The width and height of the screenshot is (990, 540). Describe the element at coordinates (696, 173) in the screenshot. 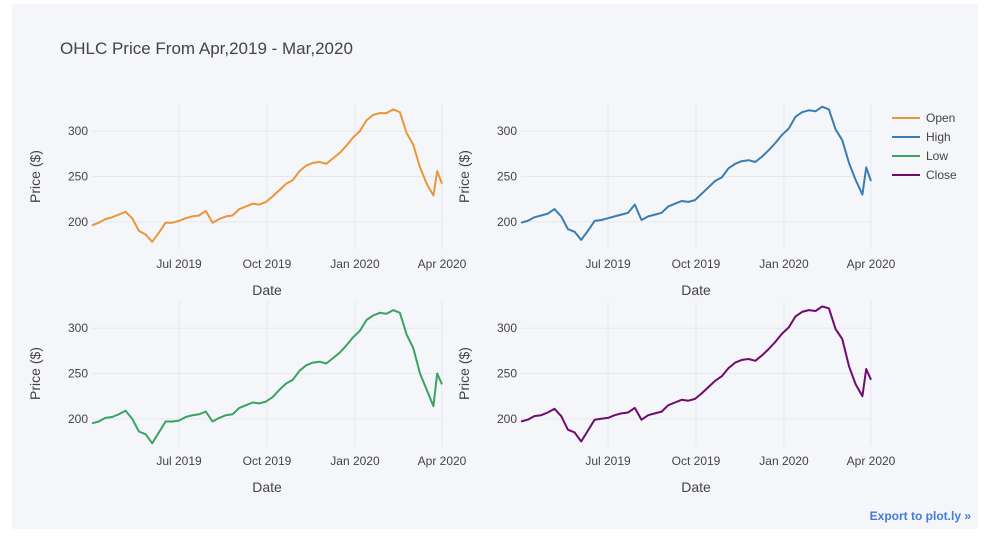

I see `series-line-high` at that location.